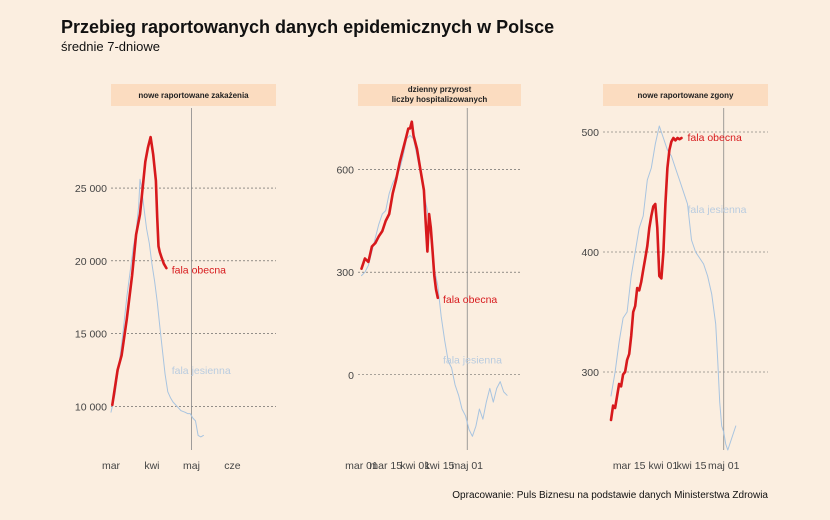 The width and height of the screenshot is (830, 520). What do you see at coordinates (91, 335) in the screenshot?
I see `y-tick-label: 15 000` at bounding box center [91, 335].